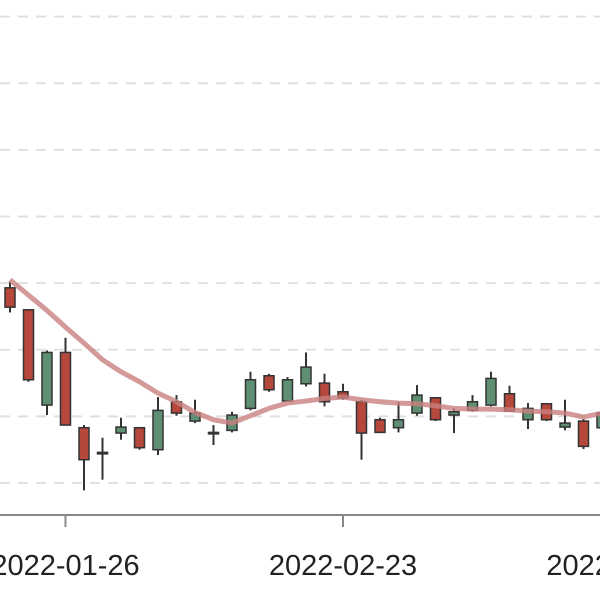 This screenshot has width=600, height=600. Describe the element at coordinates (70, 566) in the screenshot. I see `x-tick-label: 2022-01-26` at that location.